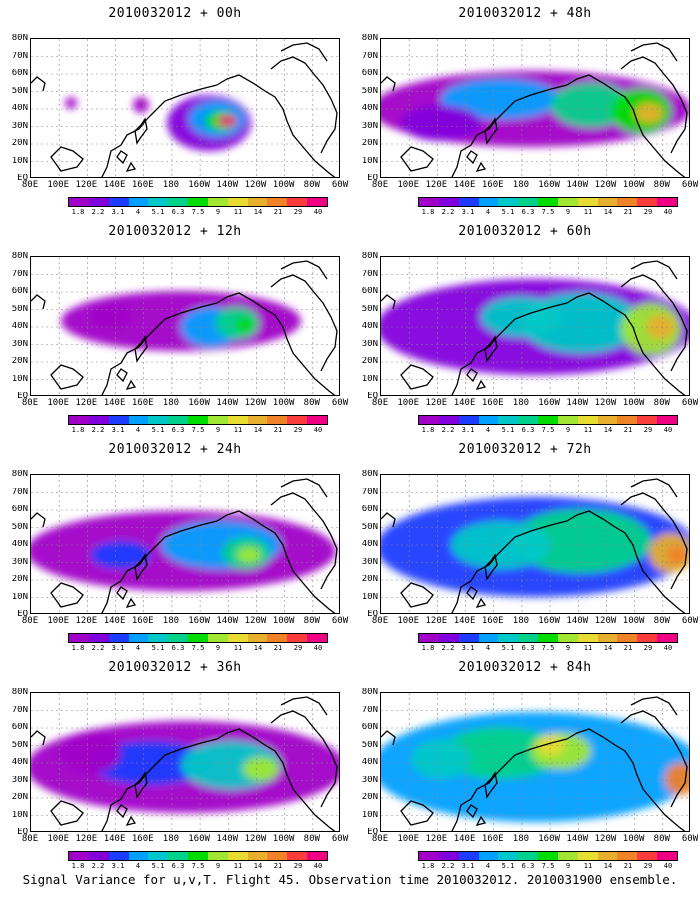 This screenshot has width=700, height=900. What do you see at coordinates (369, 597) in the screenshot?
I see `lat-label: 10N` at bounding box center [369, 597].